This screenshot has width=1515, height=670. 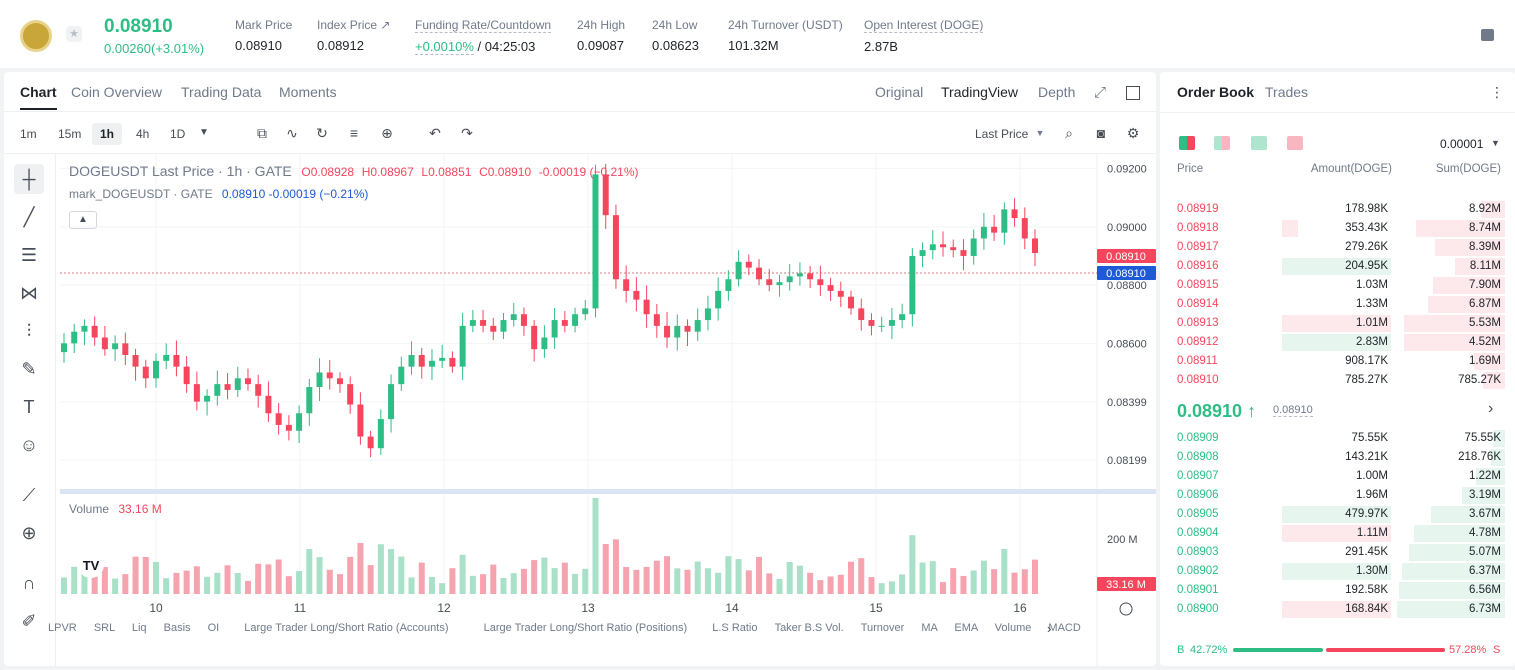 What do you see at coordinates (1295, 143) in the screenshot?
I see `layout-asks-icon` at bounding box center [1295, 143].